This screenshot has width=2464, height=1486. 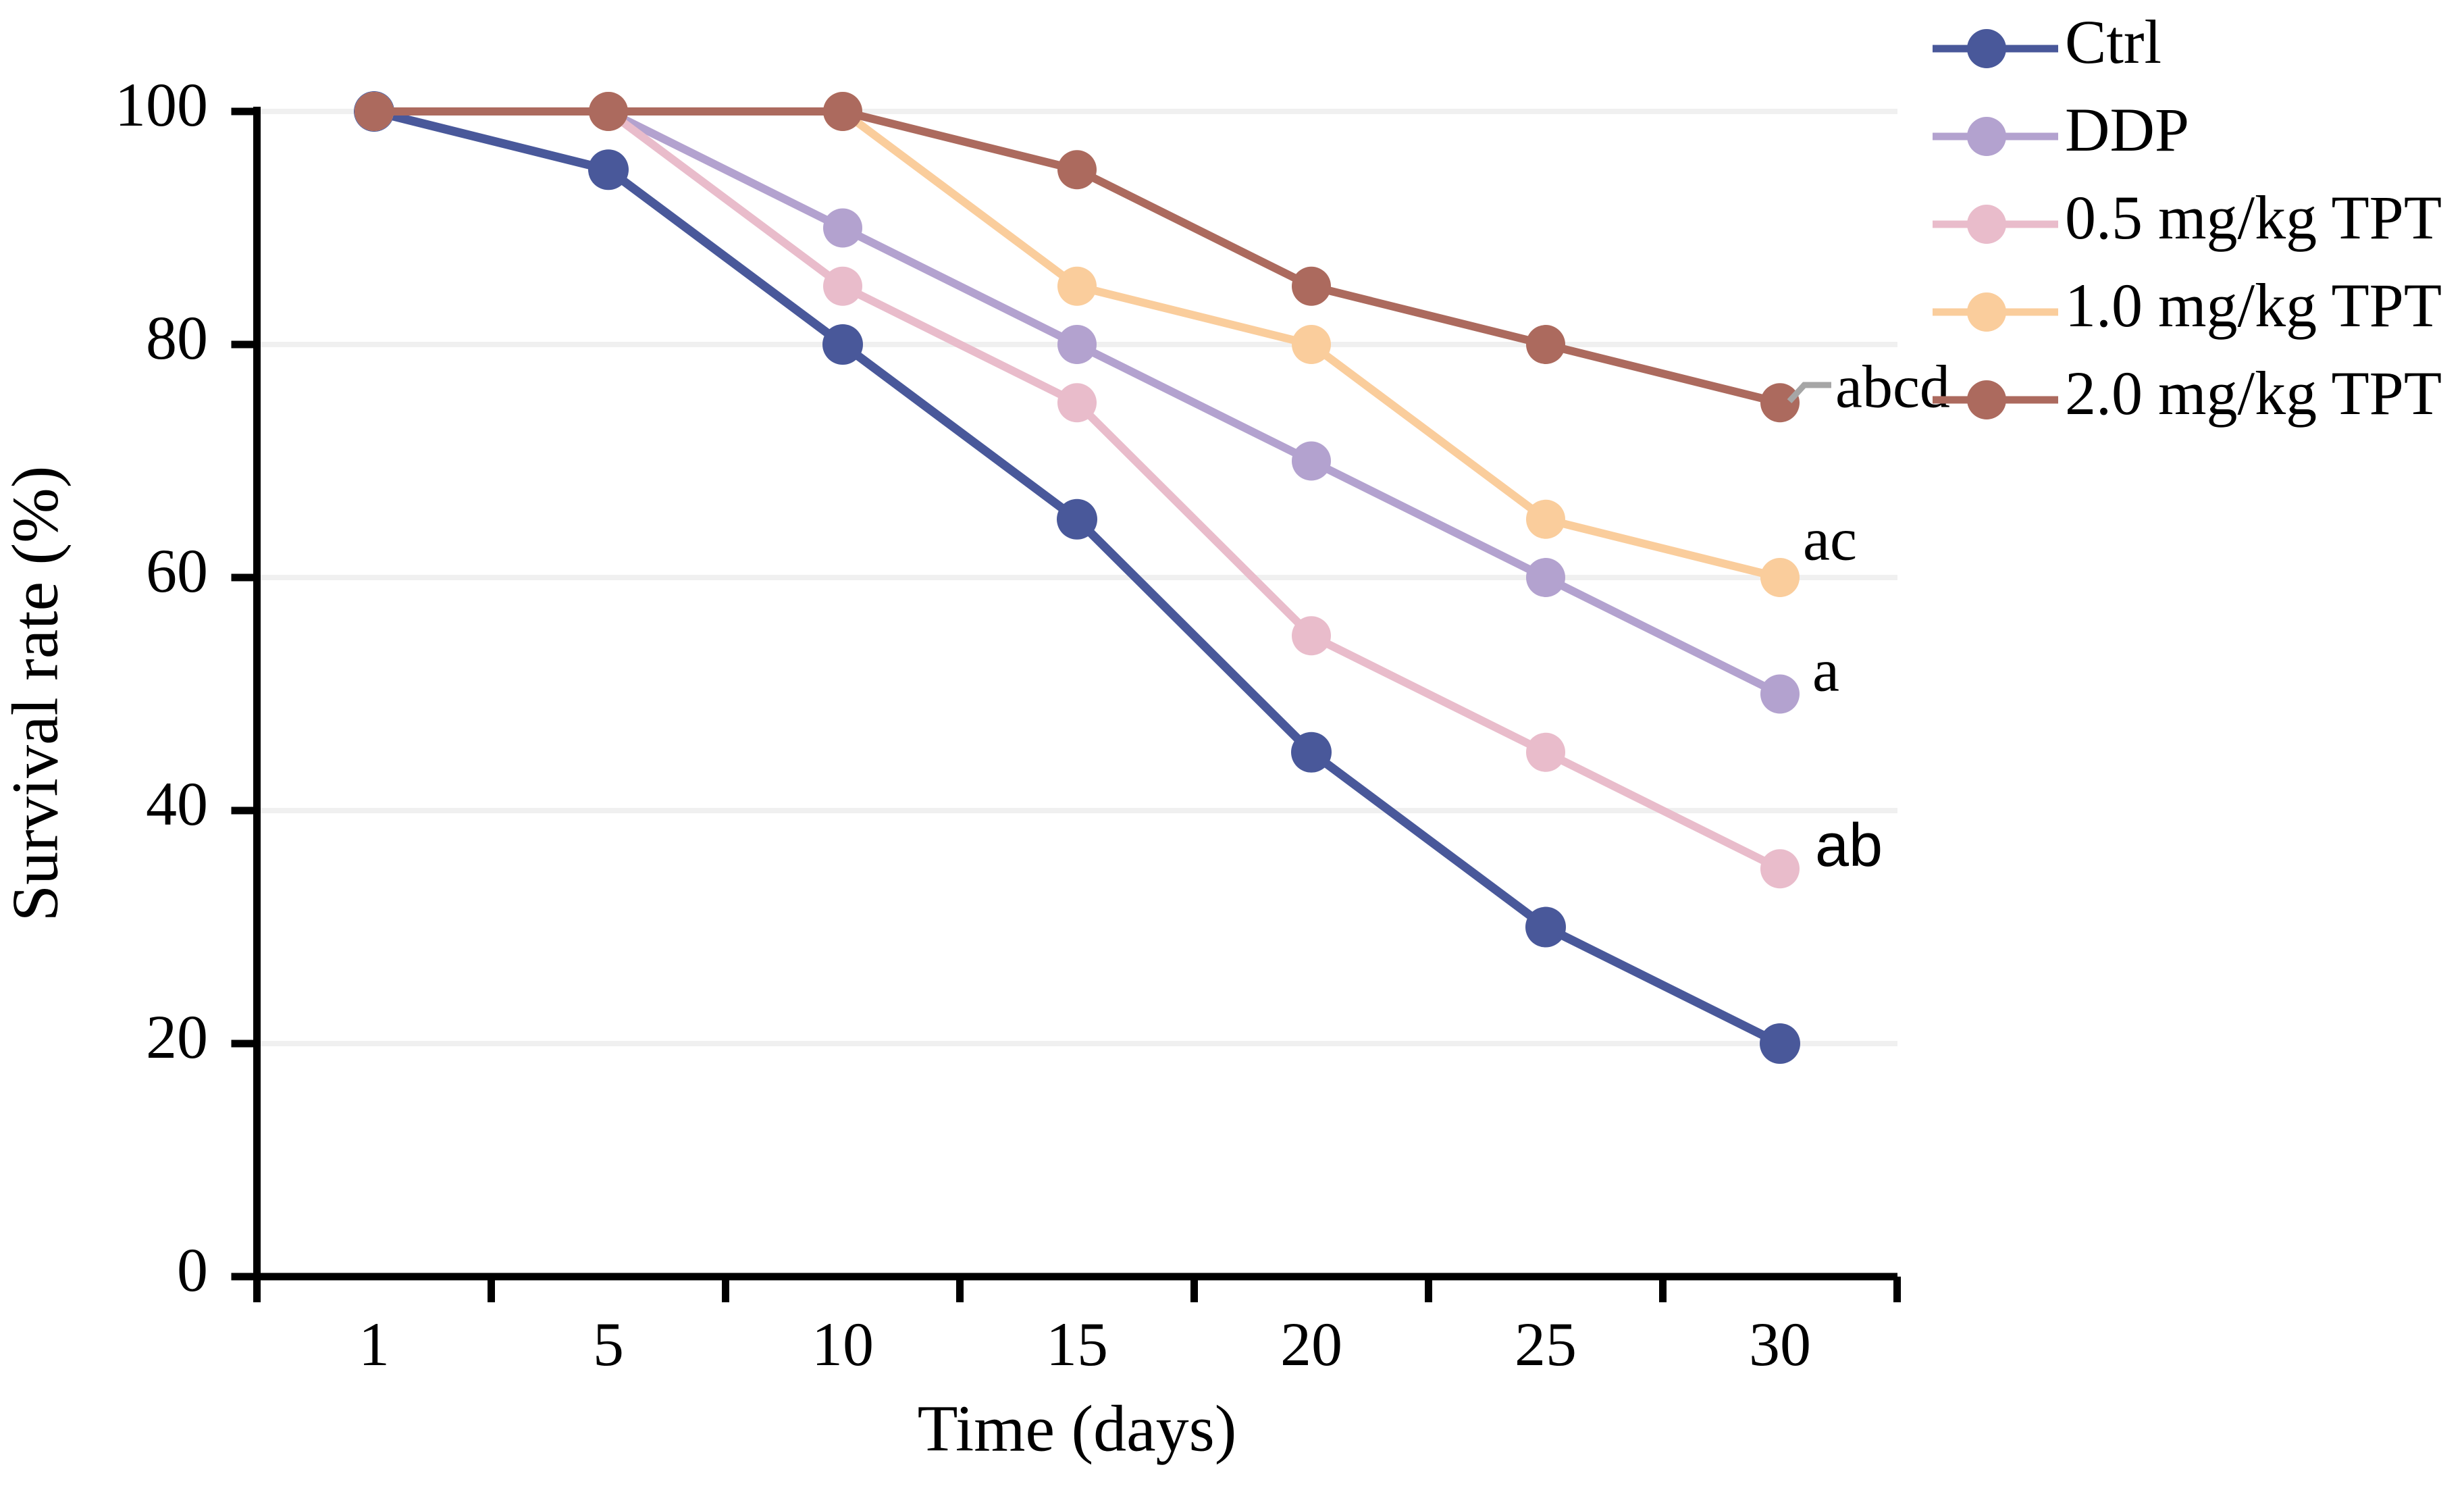 What do you see at coordinates (2113, 41) in the screenshot?
I see `legend-label: Ctrl` at bounding box center [2113, 41].